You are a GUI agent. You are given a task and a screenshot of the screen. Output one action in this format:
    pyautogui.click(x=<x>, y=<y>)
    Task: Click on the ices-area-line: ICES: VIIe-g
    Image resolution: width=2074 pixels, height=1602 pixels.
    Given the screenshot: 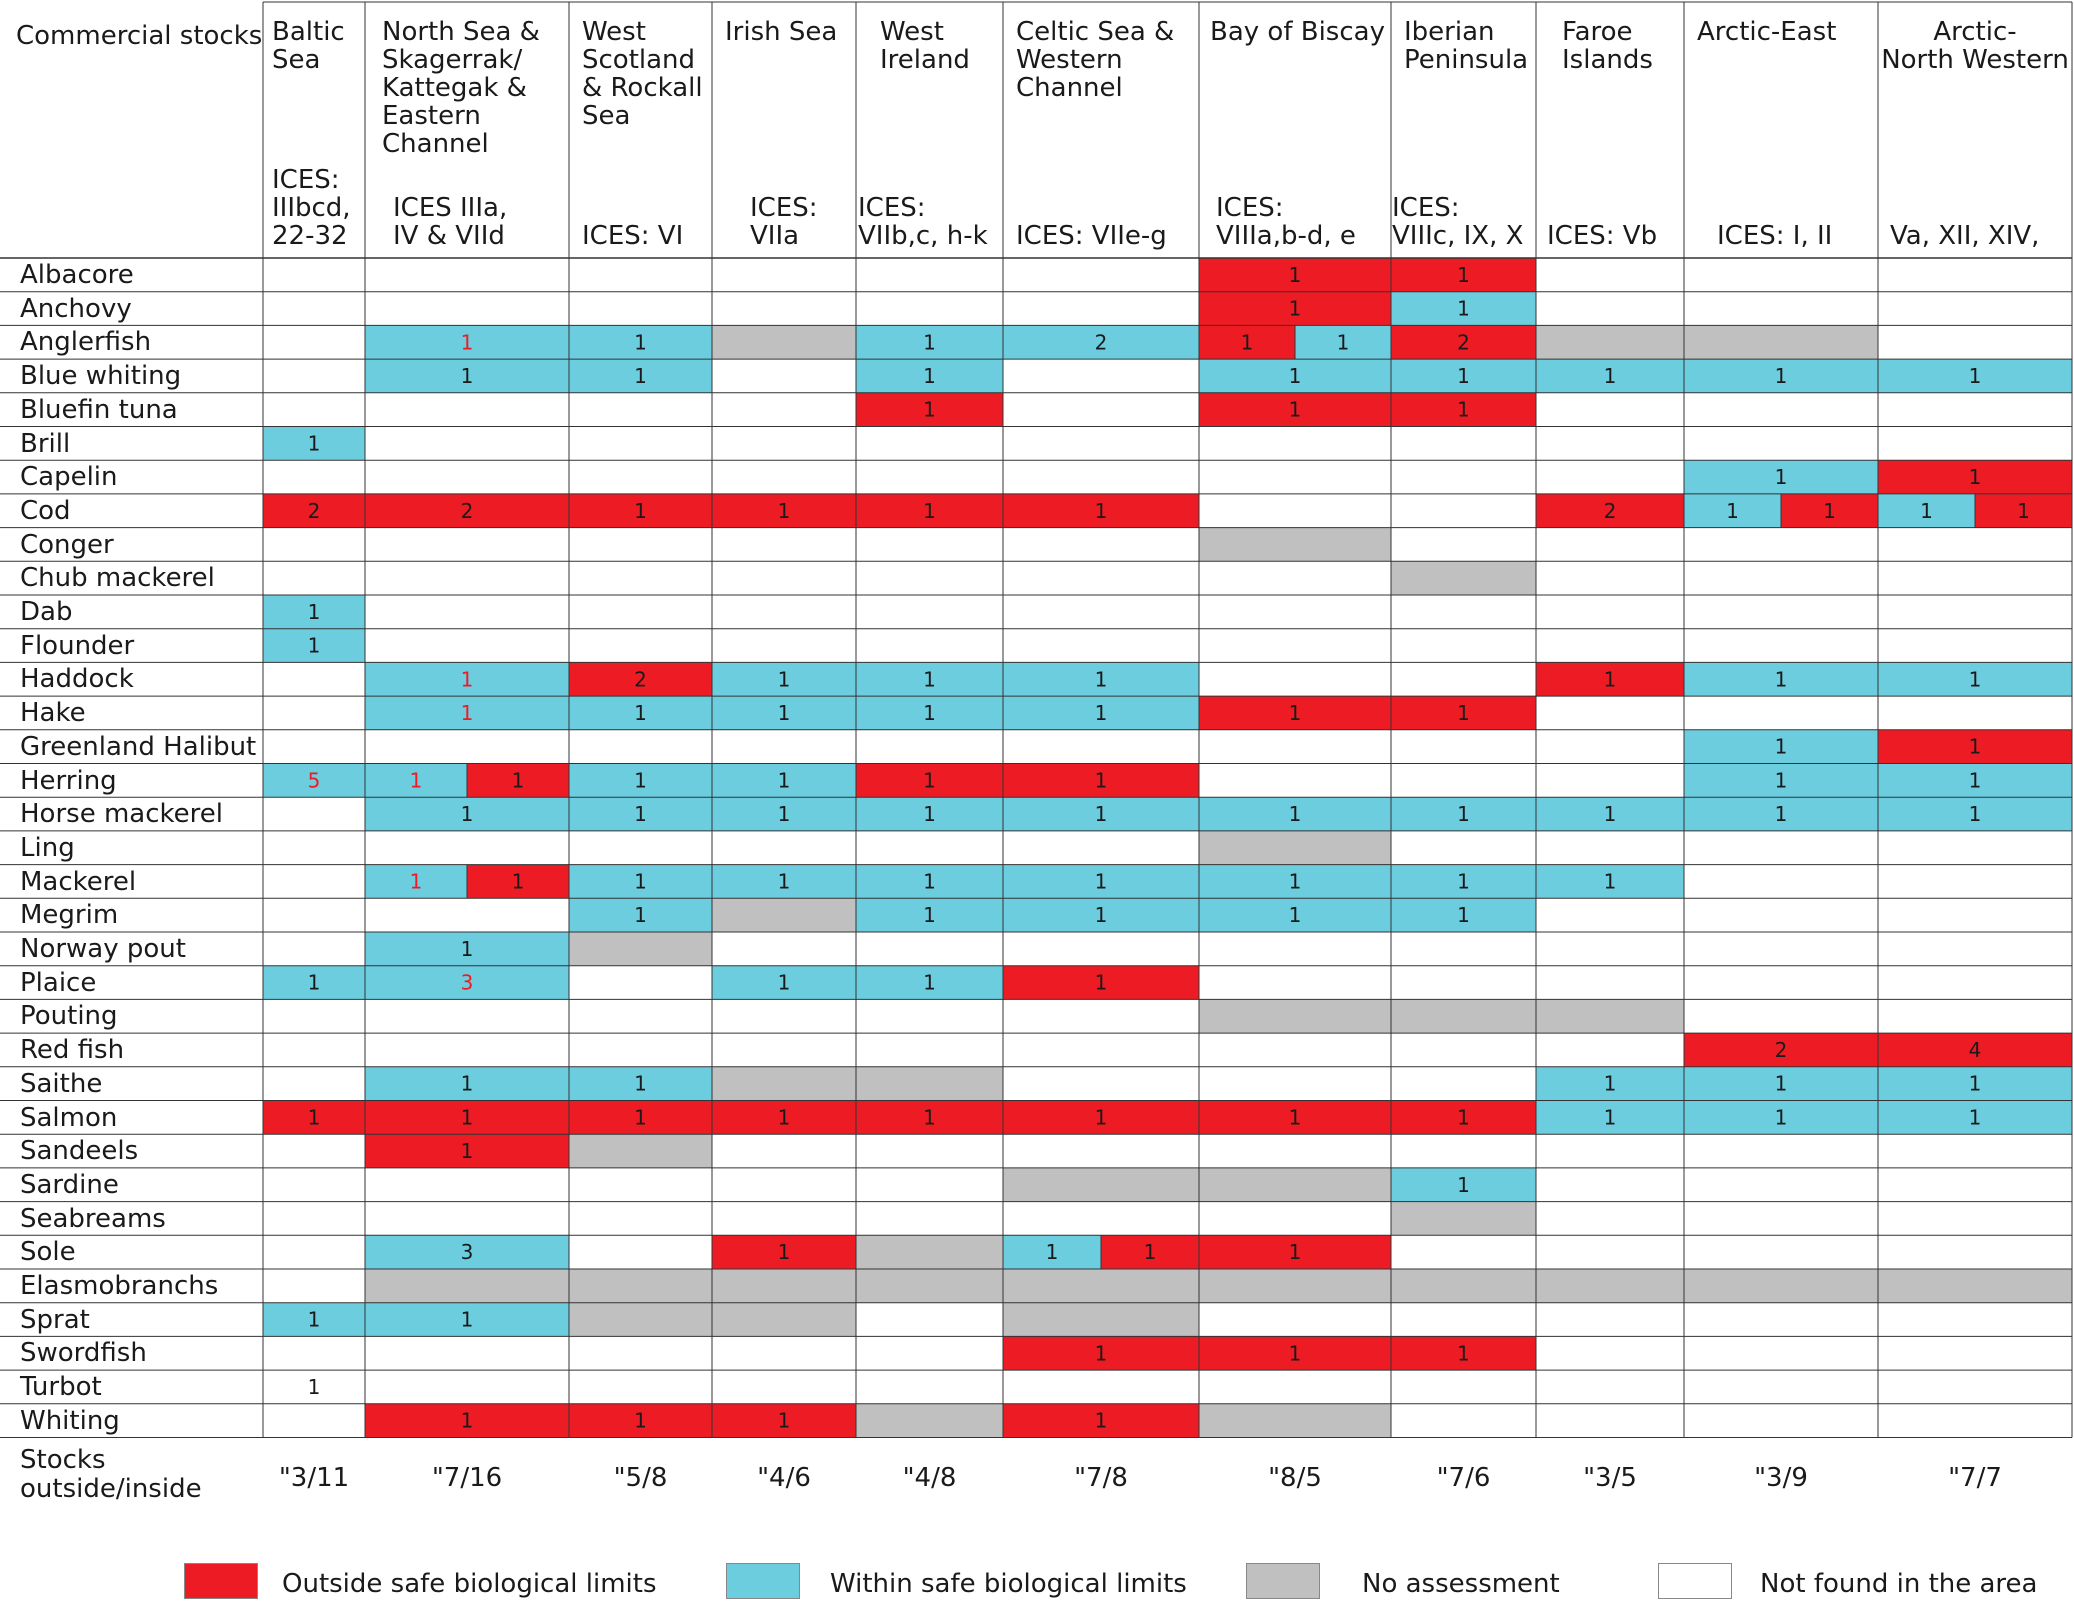 What is the action you would take?
    pyautogui.click(x=1091, y=236)
    